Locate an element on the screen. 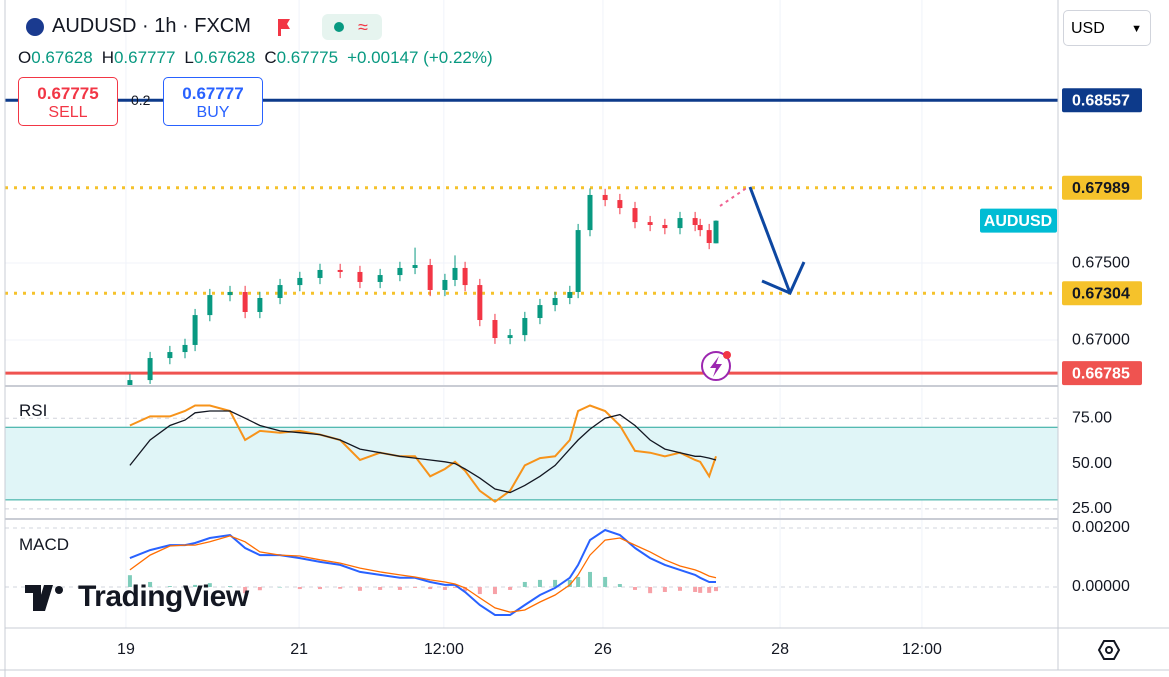  y-tick-label: 25.00 is located at coordinates (1092, 508).